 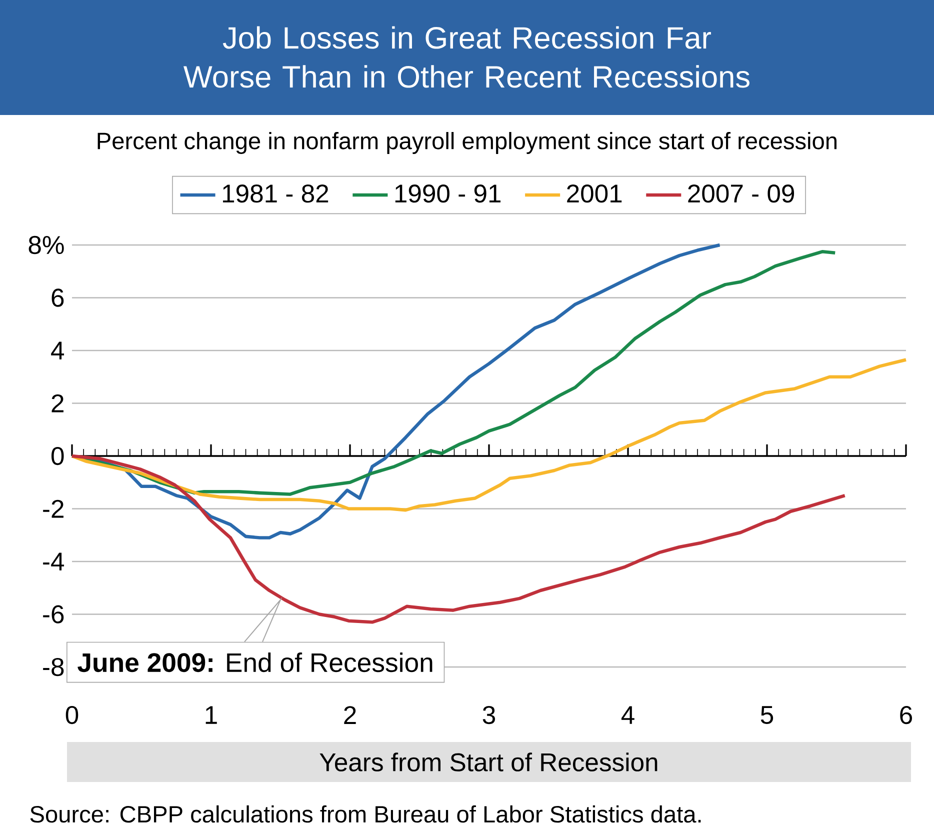 What do you see at coordinates (53, 614) in the screenshot?
I see `y-tick-label: -6` at bounding box center [53, 614].